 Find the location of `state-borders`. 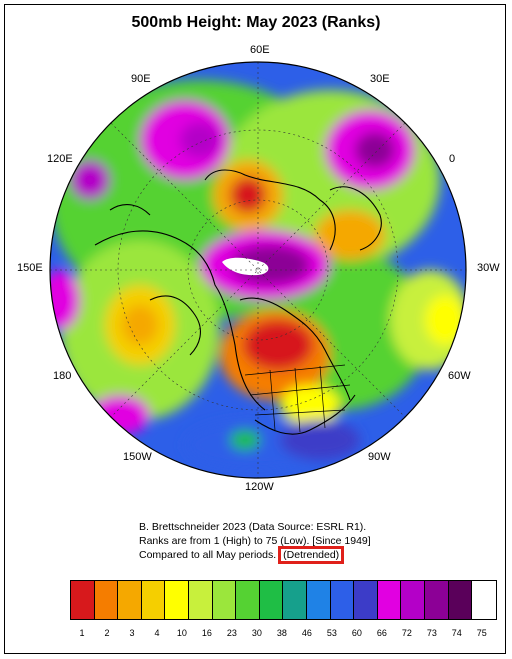

state-borders is located at coordinates (297, 398).